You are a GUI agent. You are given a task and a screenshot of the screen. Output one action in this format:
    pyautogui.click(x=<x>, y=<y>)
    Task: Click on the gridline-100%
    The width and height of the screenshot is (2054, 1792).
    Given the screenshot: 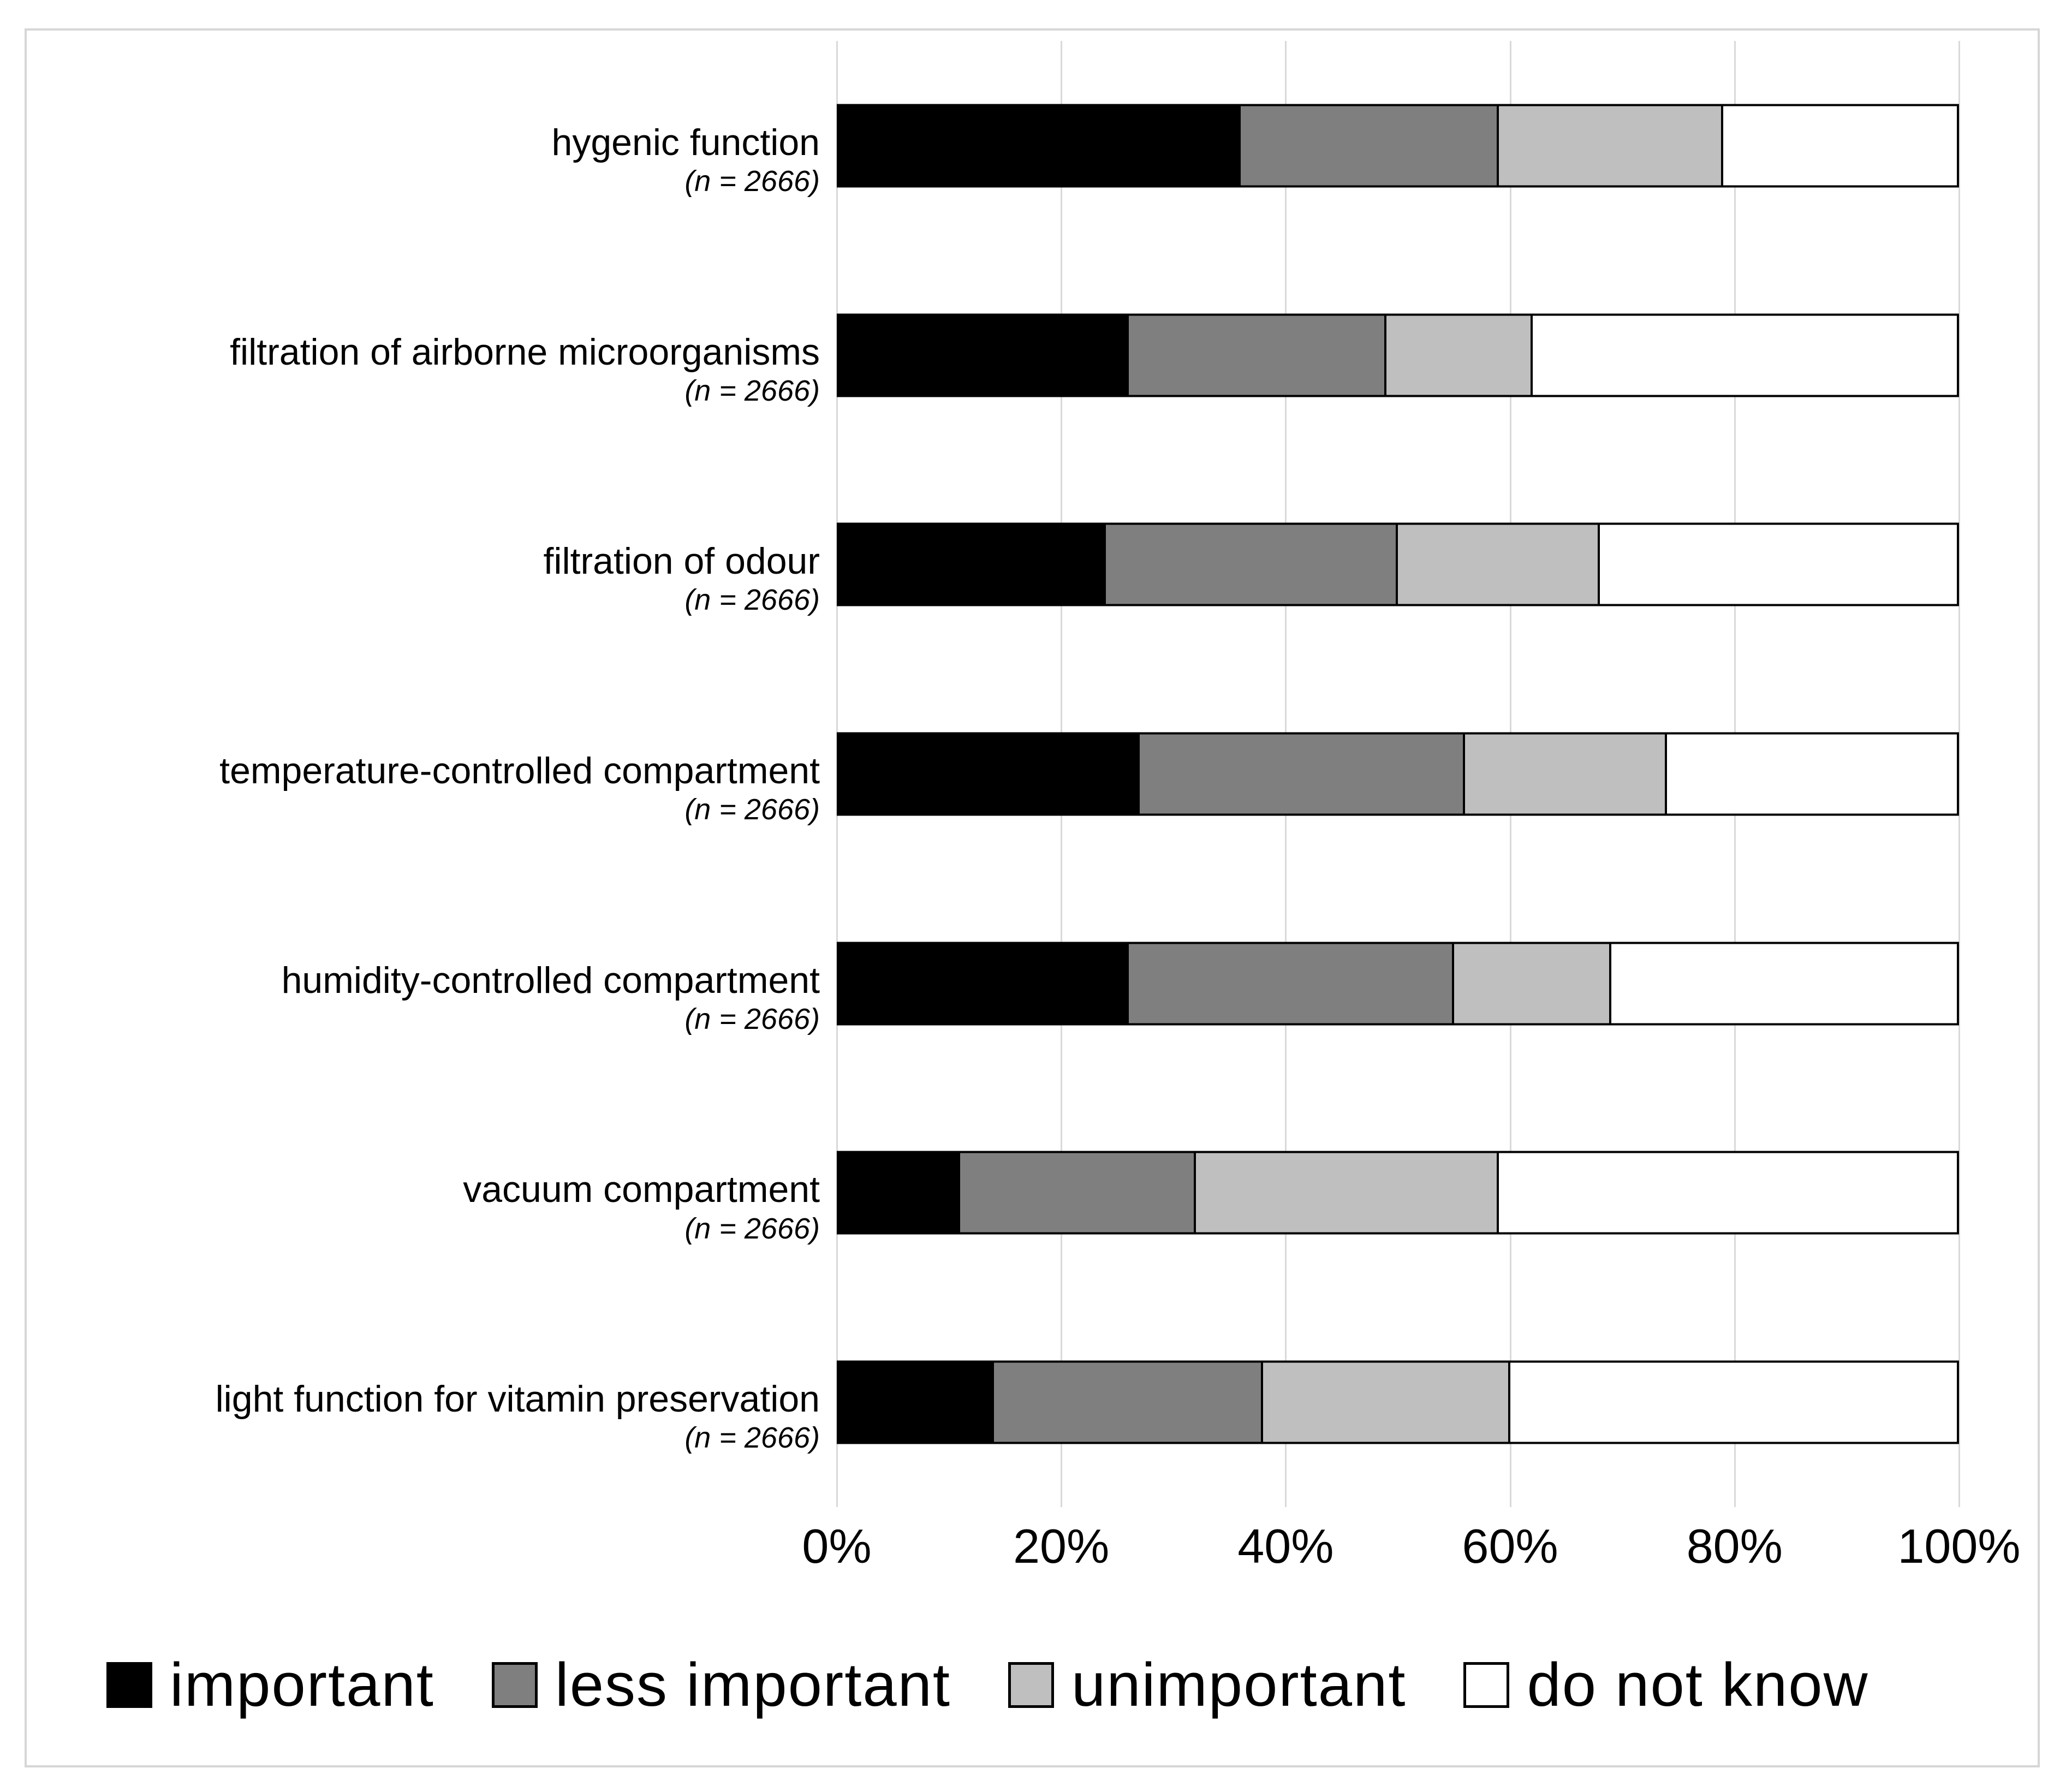 What is the action you would take?
    pyautogui.click(x=1959, y=774)
    